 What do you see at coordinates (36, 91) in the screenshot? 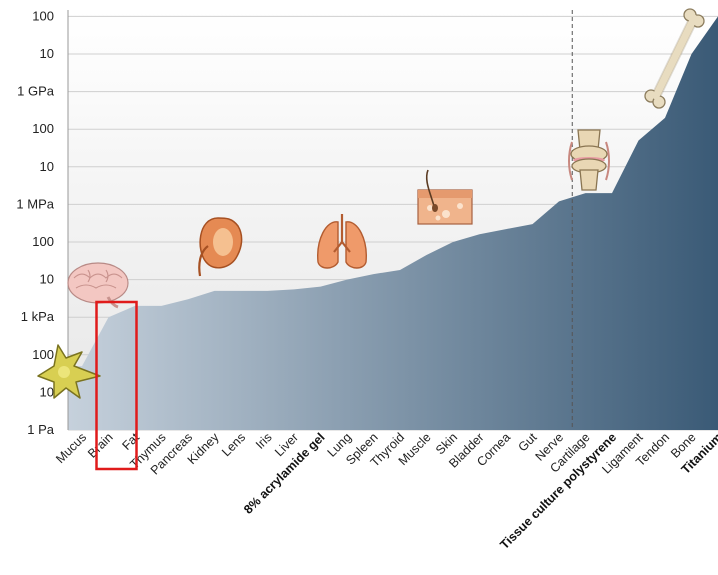
I see `y-tick-label: 1 GPa` at bounding box center [36, 91].